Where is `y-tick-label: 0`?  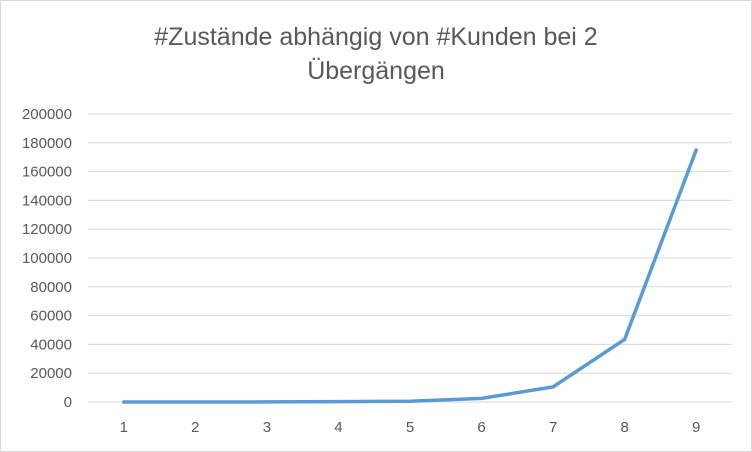 y-tick-label: 0 is located at coordinates (68, 402).